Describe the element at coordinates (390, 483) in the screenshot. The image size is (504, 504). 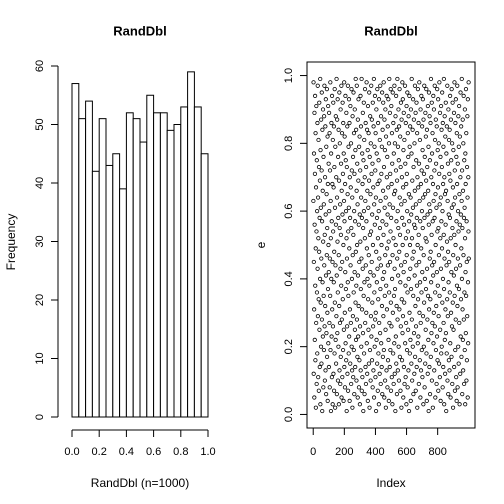
I see `x-axis-label: Index` at that location.